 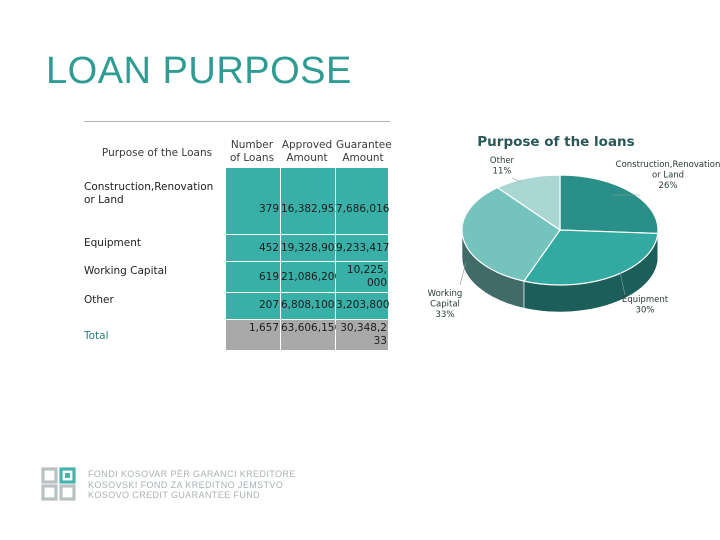 I want to click on cell-approved: 6,808,100, so click(x=308, y=306).